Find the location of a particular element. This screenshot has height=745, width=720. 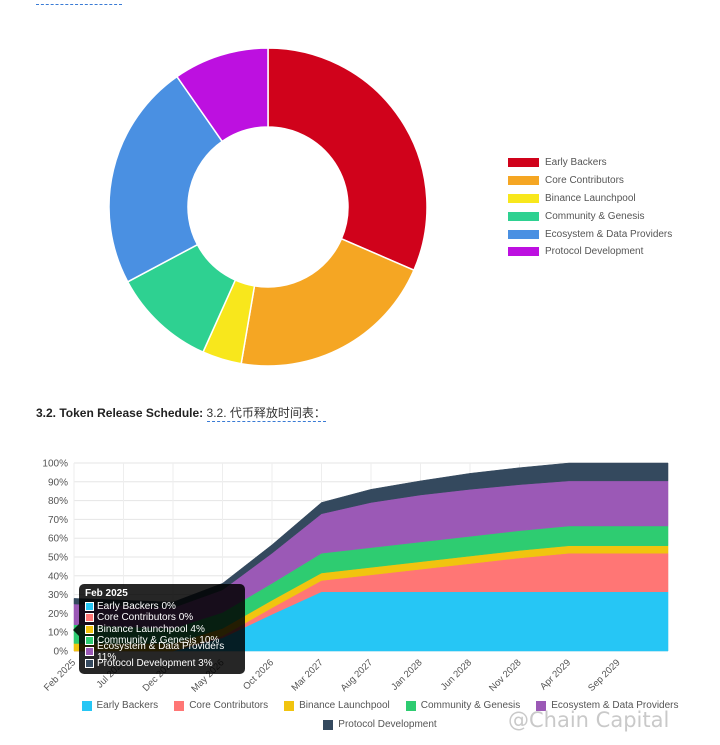

y-tick-label: 70% is located at coordinates (58, 520).